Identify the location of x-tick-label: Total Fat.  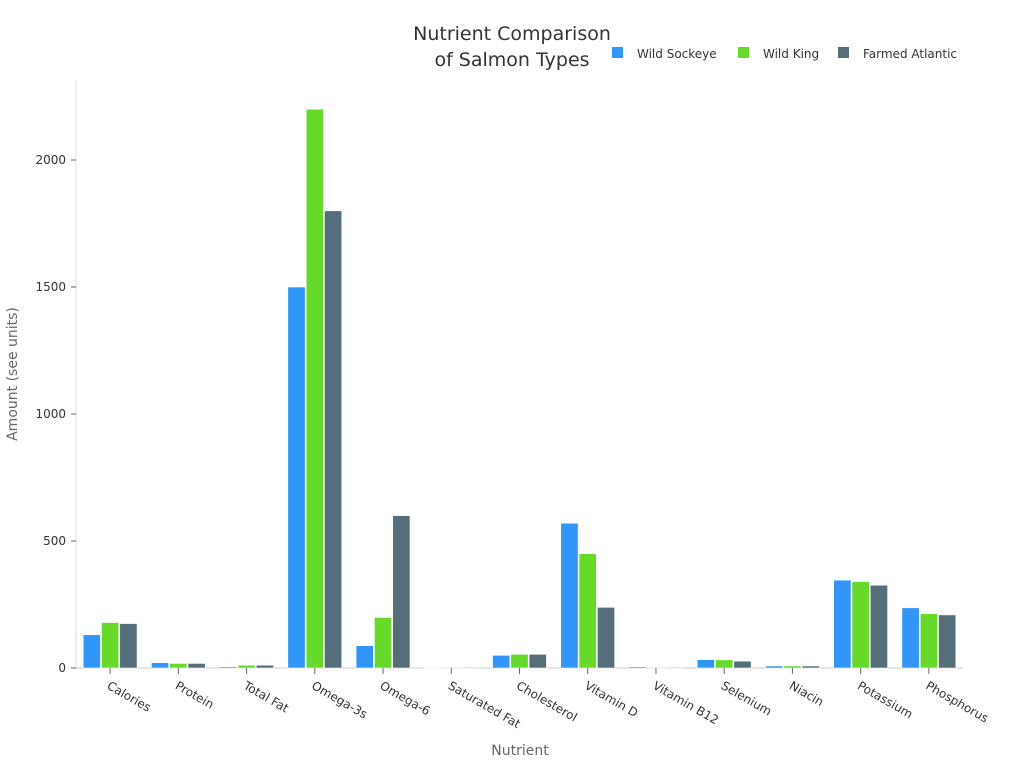
(265, 697).